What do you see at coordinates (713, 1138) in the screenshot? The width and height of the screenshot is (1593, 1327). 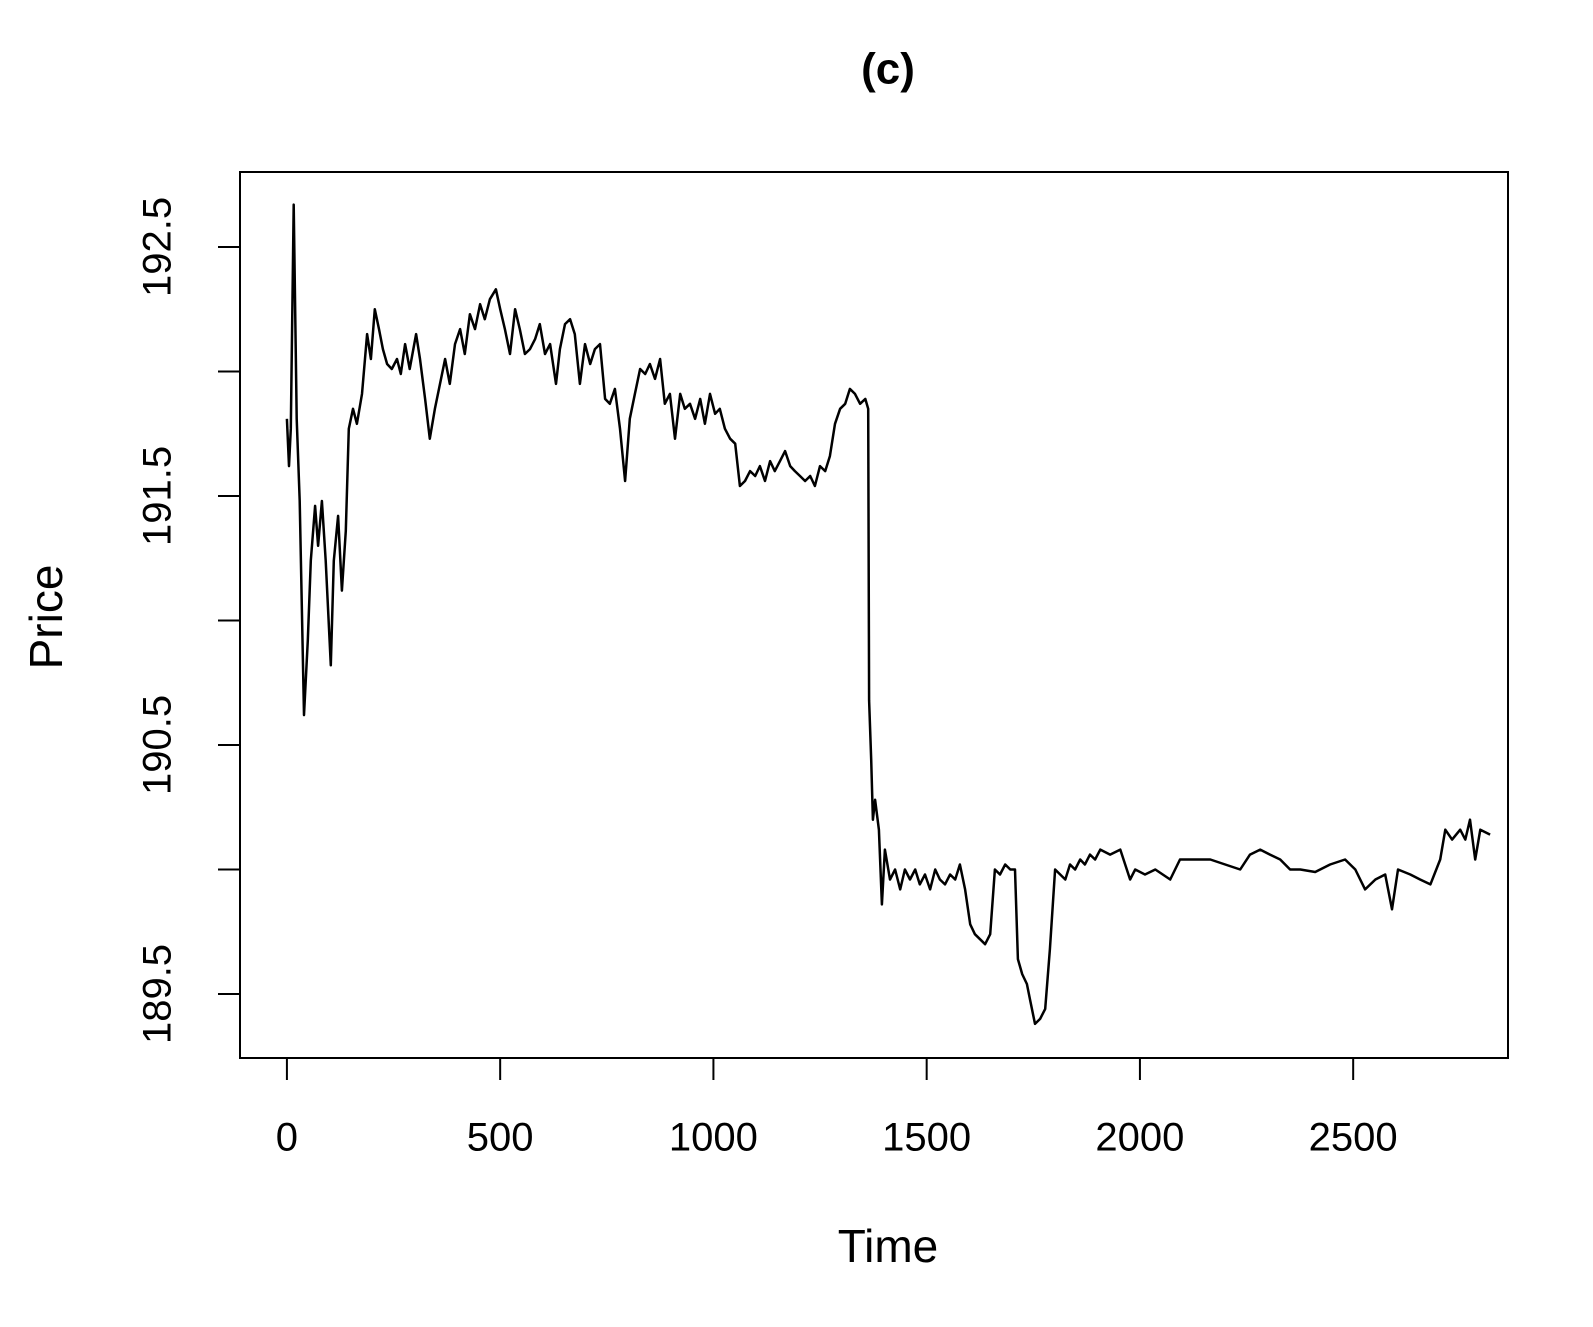 I see `x-tick-label: 1000` at bounding box center [713, 1138].